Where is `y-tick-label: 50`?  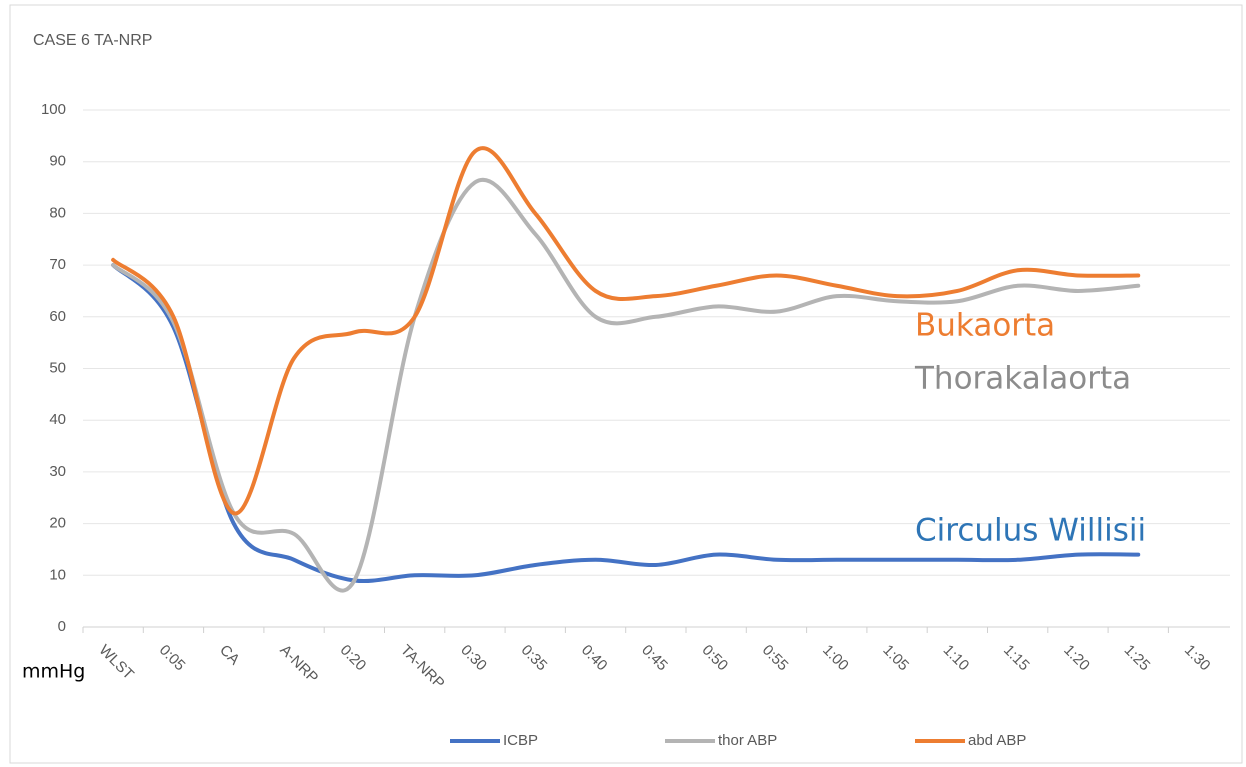
y-tick-label: 50 is located at coordinates (57, 367).